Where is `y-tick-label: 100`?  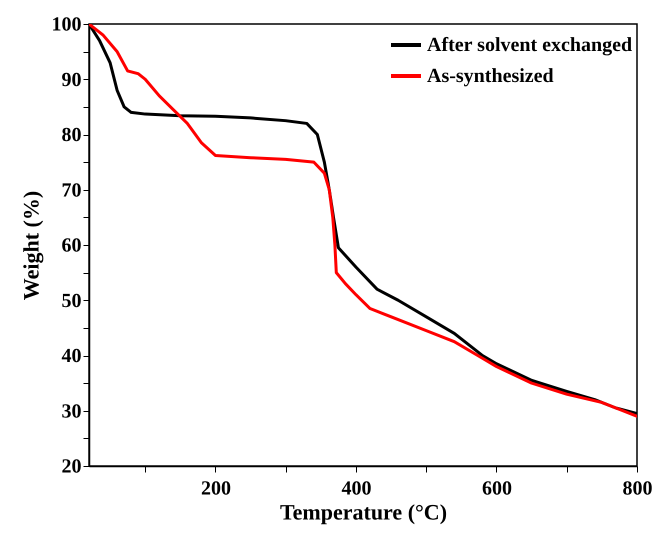
y-tick-label: 100 is located at coordinates (67, 25).